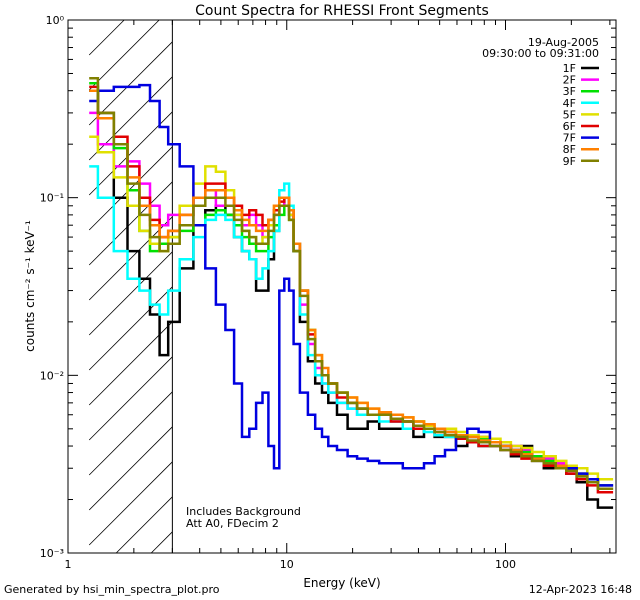 This screenshot has height=600, width=640. What do you see at coordinates (569, 103) in the screenshot?
I see `legend-label: 4F` at bounding box center [569, 103].